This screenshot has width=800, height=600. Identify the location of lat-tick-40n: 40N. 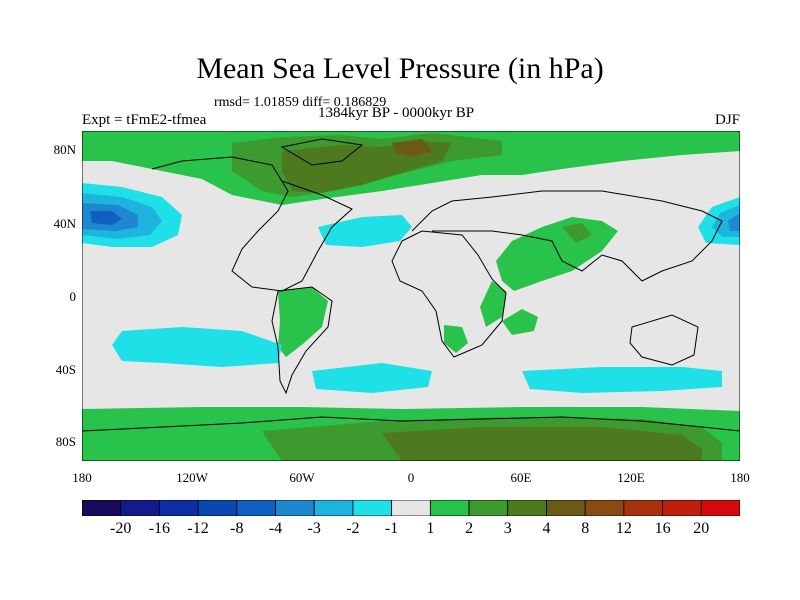
(64, 223).